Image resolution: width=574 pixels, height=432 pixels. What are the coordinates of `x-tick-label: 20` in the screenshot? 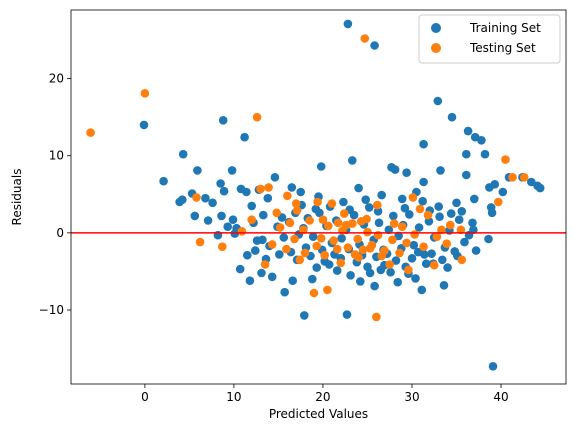 It's located at (322, 397).